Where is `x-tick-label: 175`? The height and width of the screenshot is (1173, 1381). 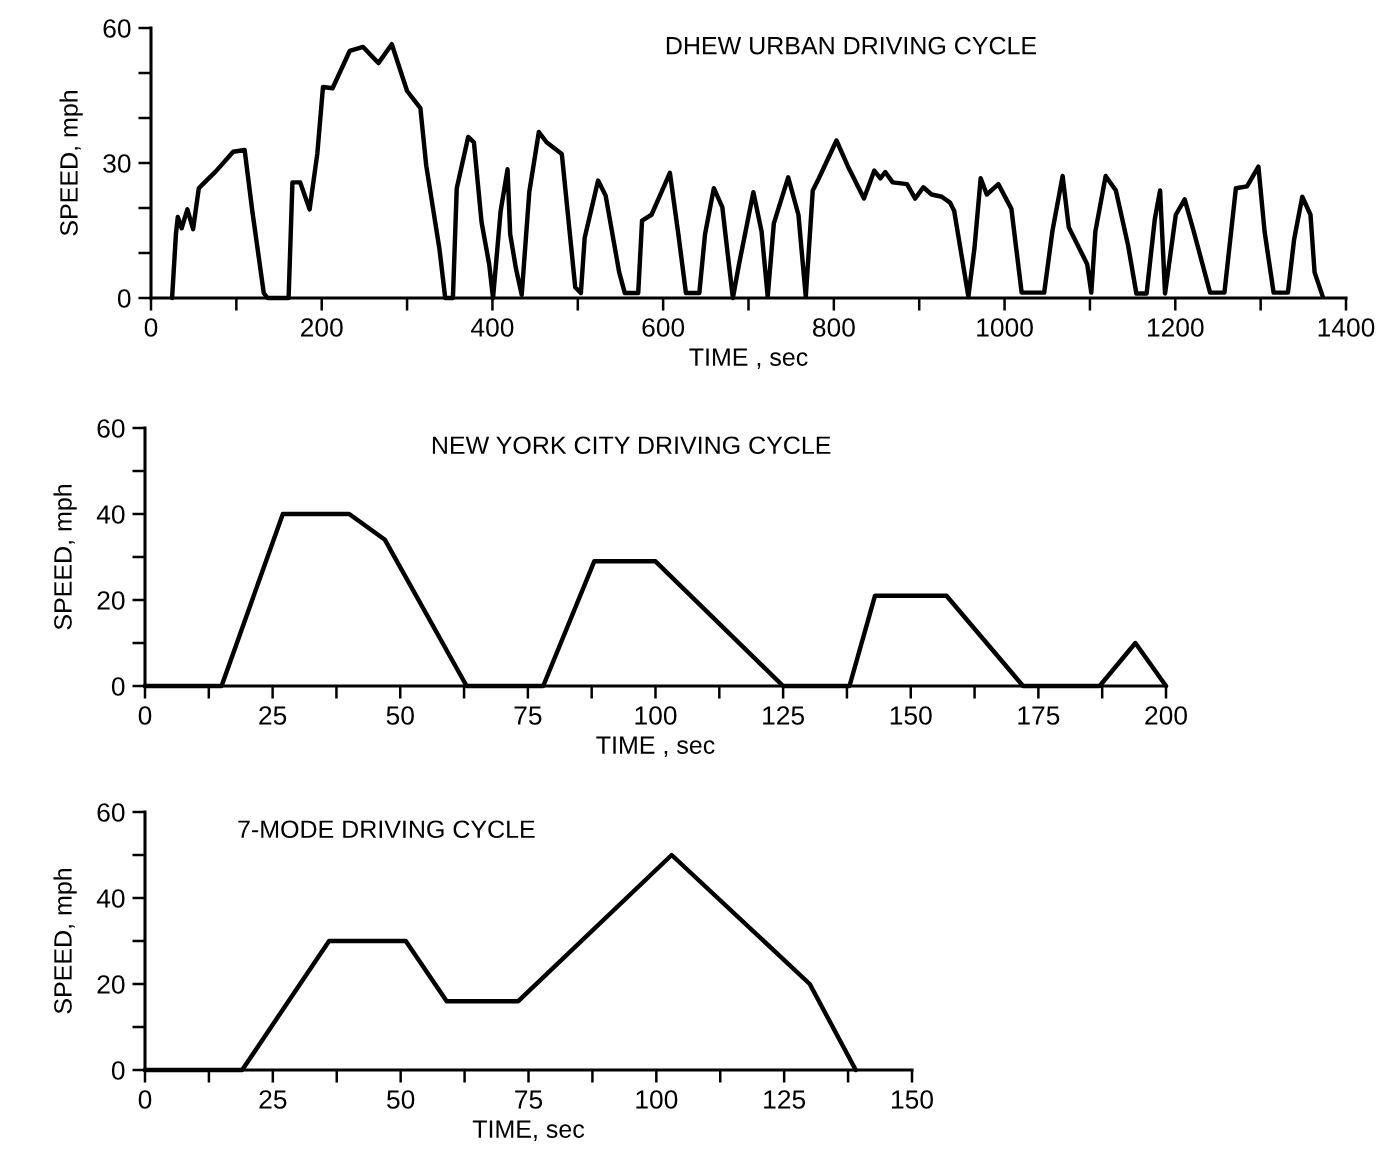
x-tick-label: 175 is located at coordinates (1039, 715).